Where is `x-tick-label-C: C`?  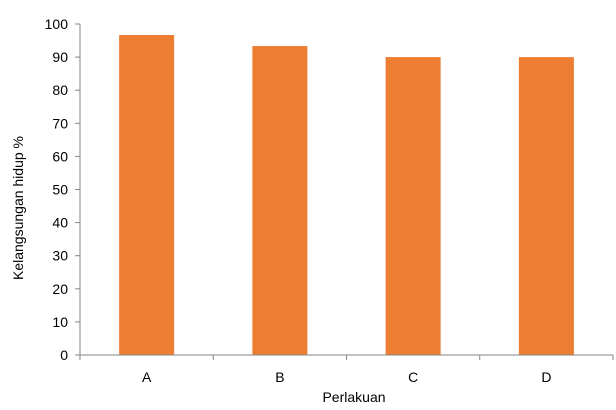
x-tick-label-C: C is located at coordinates (413, 377).